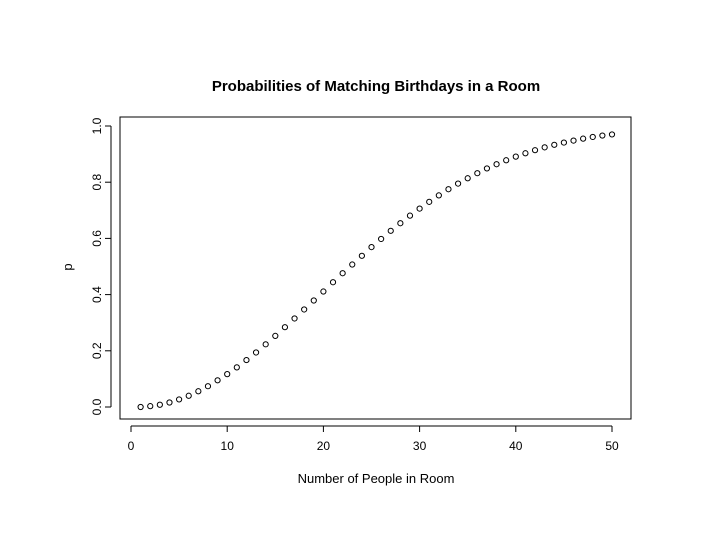 This screenshot has height=540, width=720. Describe the element at coordinates (97, 294) in the screenshot. I see `y-tick-label: 0.4` at that location.